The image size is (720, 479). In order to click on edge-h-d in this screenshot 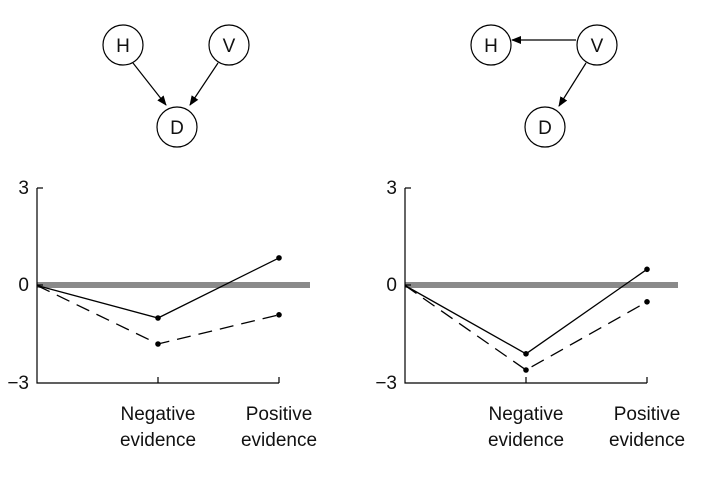, I will do `click(149, 84)`.